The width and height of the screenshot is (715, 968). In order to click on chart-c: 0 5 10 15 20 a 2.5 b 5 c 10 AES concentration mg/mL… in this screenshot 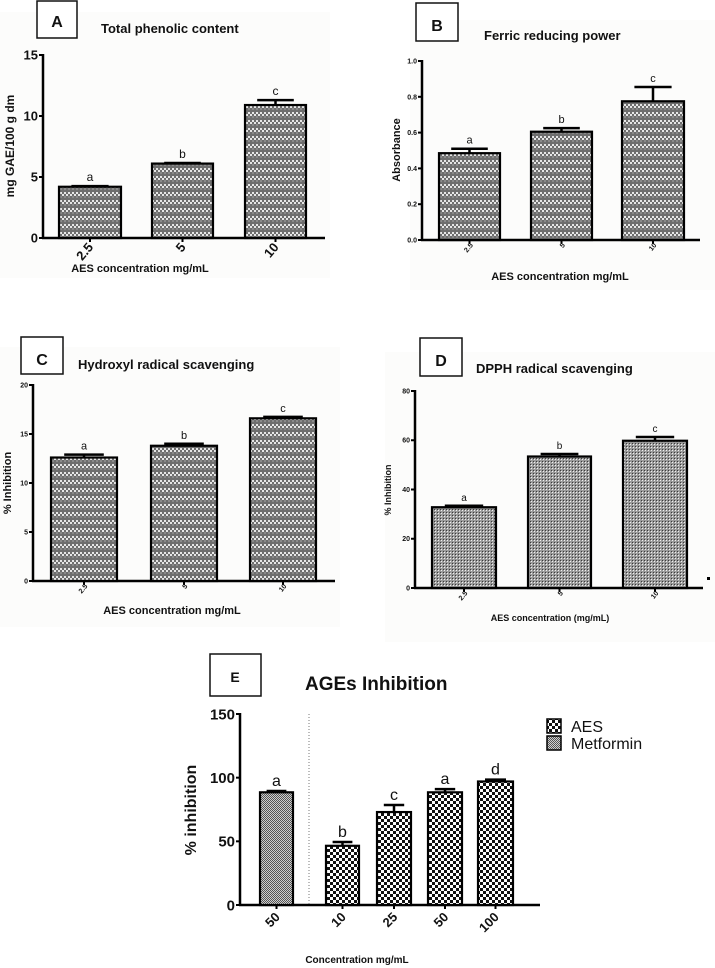, I will do `click(168, 499)`.